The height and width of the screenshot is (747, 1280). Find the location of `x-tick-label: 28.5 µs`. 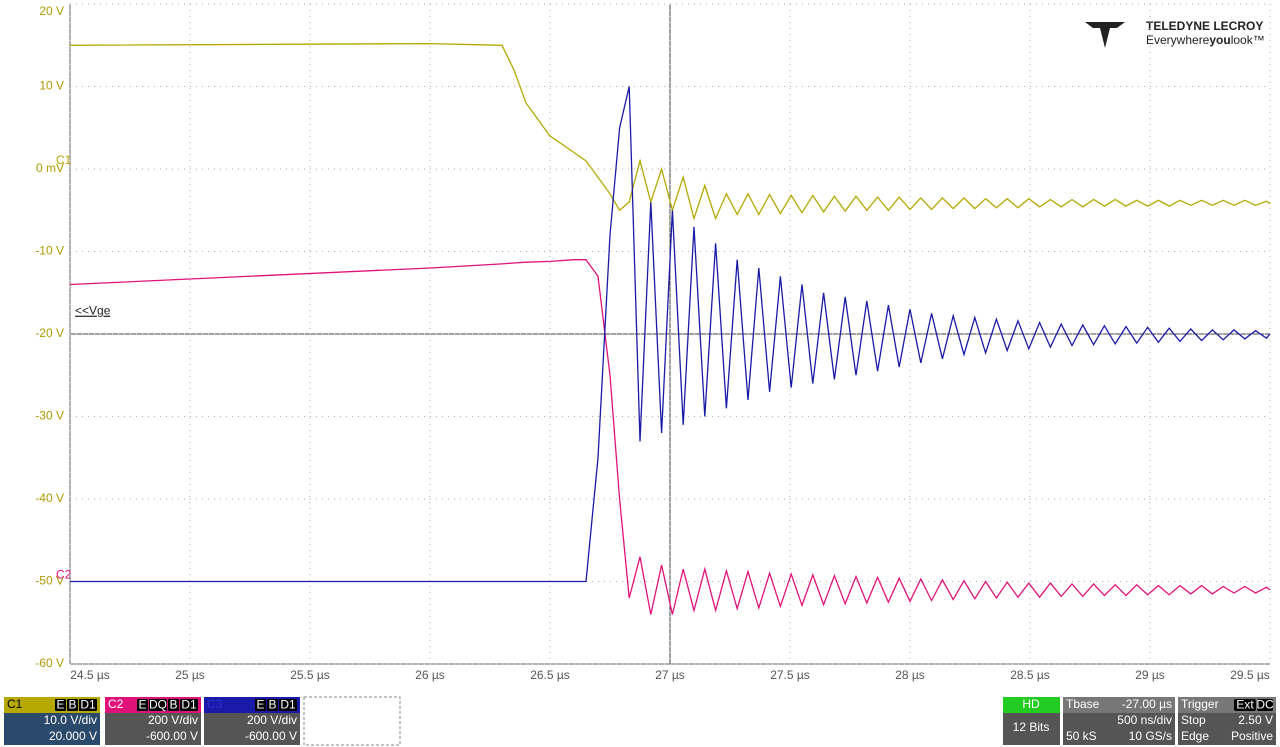

x-tick-label: 28.5 µs is located at coordinates (1030, 675).